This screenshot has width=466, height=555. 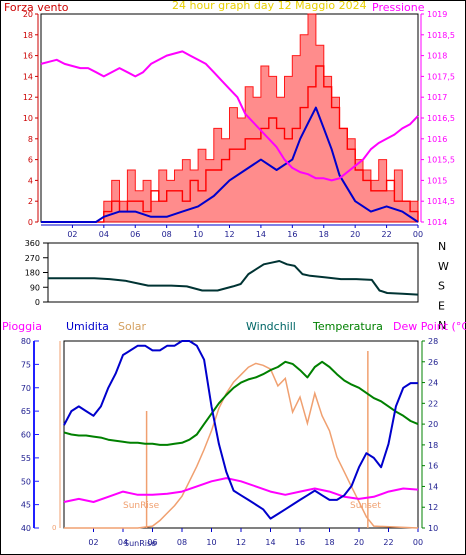 What do you see at coordinates (433, 445) in the screenshot?
I see `temperature-tick-label: 18` at bounding box center [433, 445].